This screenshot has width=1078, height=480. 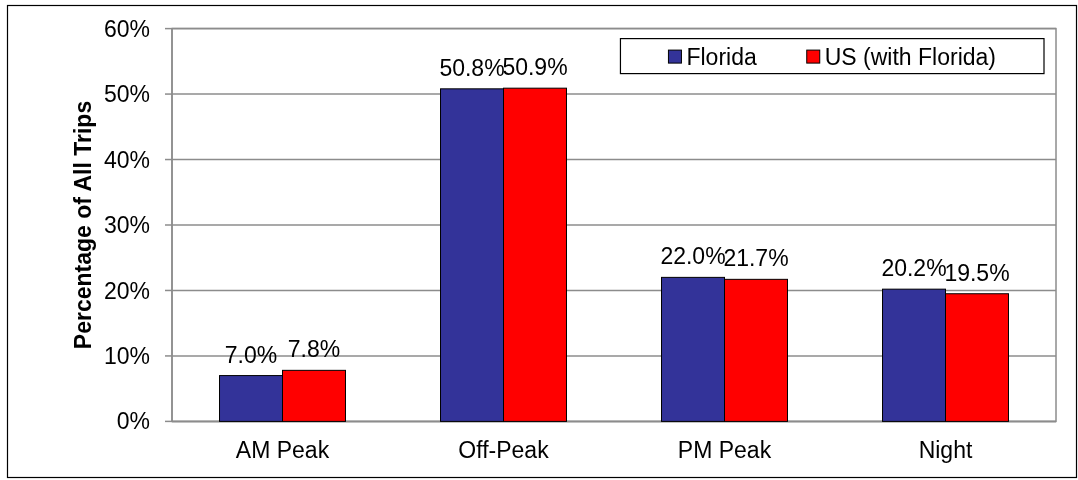 I want to click on data-label: 20.2%, so click(x=914, y=268).